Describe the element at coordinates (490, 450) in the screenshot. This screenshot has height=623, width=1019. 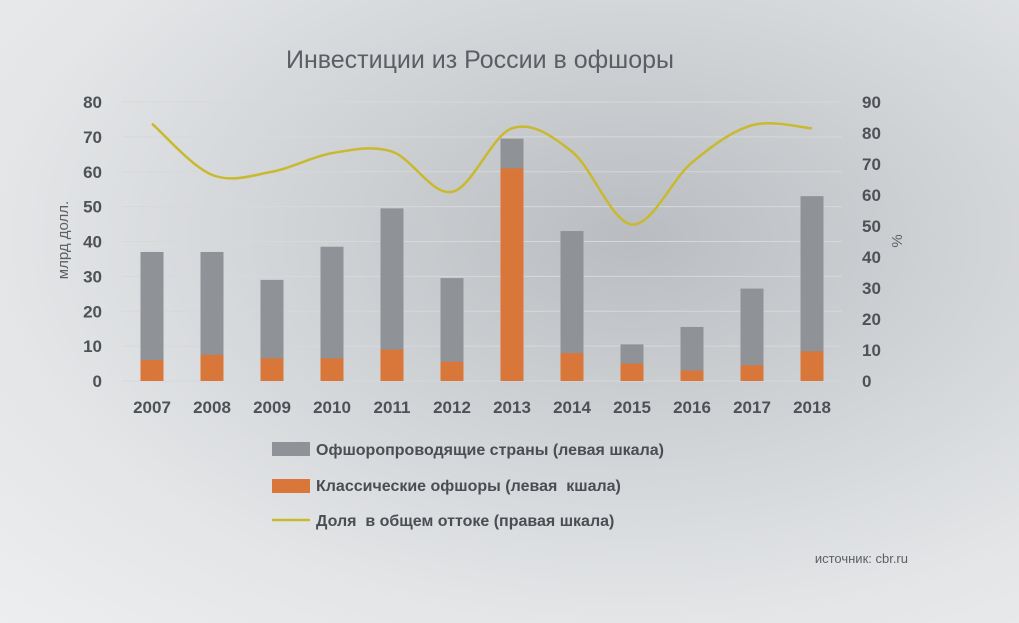
I see `legend-label-gray: Офшоропроводящие страны (левая шкала)` at that location.